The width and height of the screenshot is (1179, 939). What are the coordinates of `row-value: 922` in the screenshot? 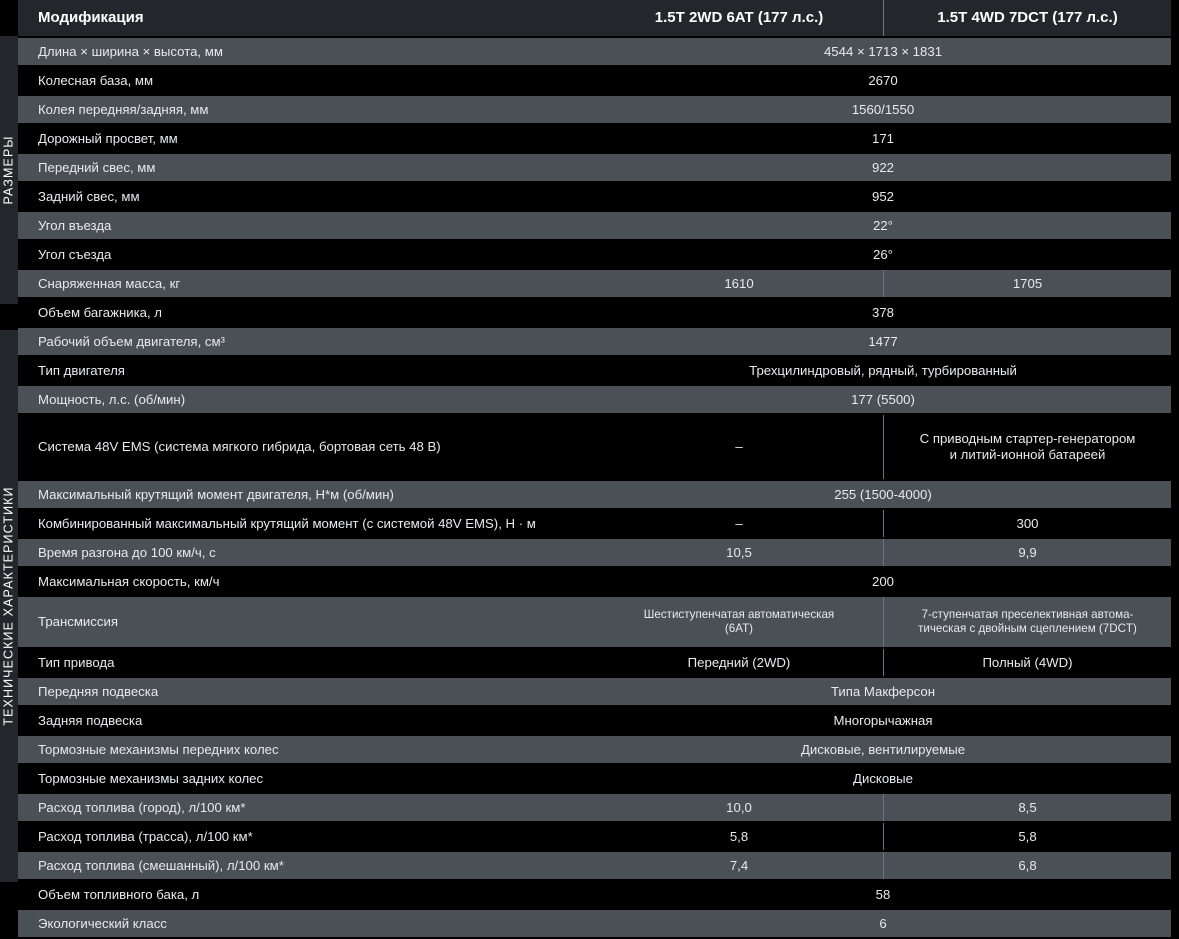 It's located at (882, 167).